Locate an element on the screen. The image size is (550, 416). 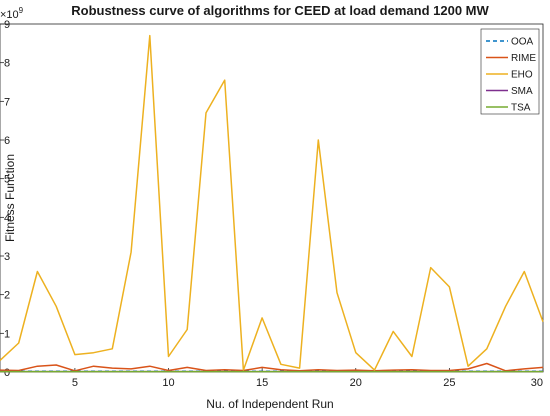
y-axis-label: Fitness Function is located at coordinates (10, 198).